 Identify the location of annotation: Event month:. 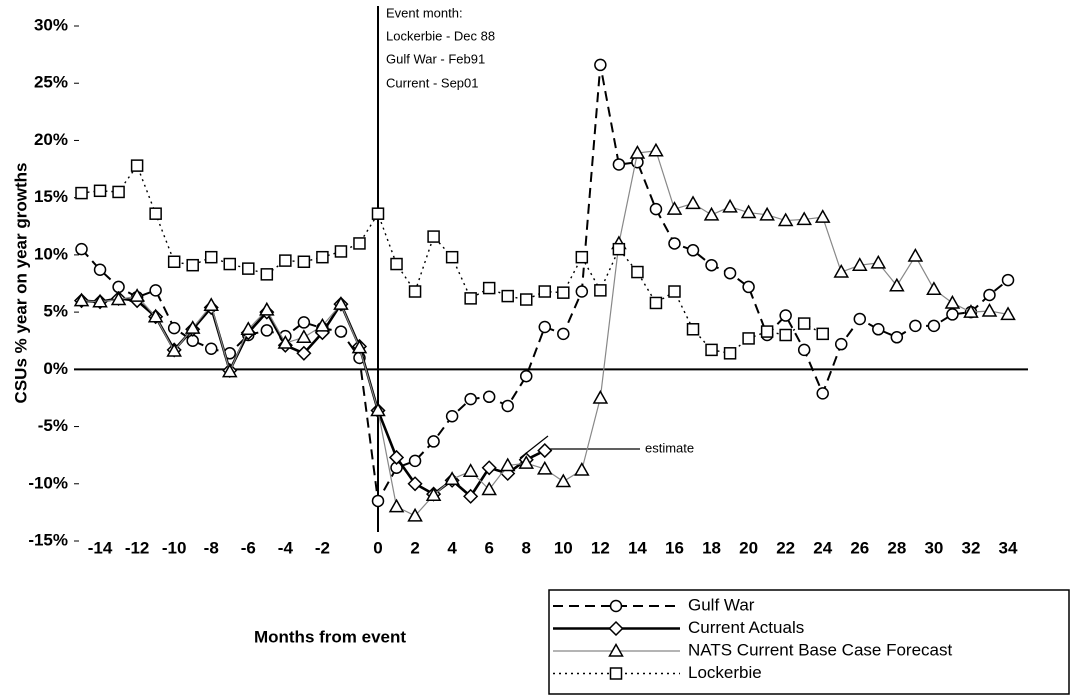
(424, 12).